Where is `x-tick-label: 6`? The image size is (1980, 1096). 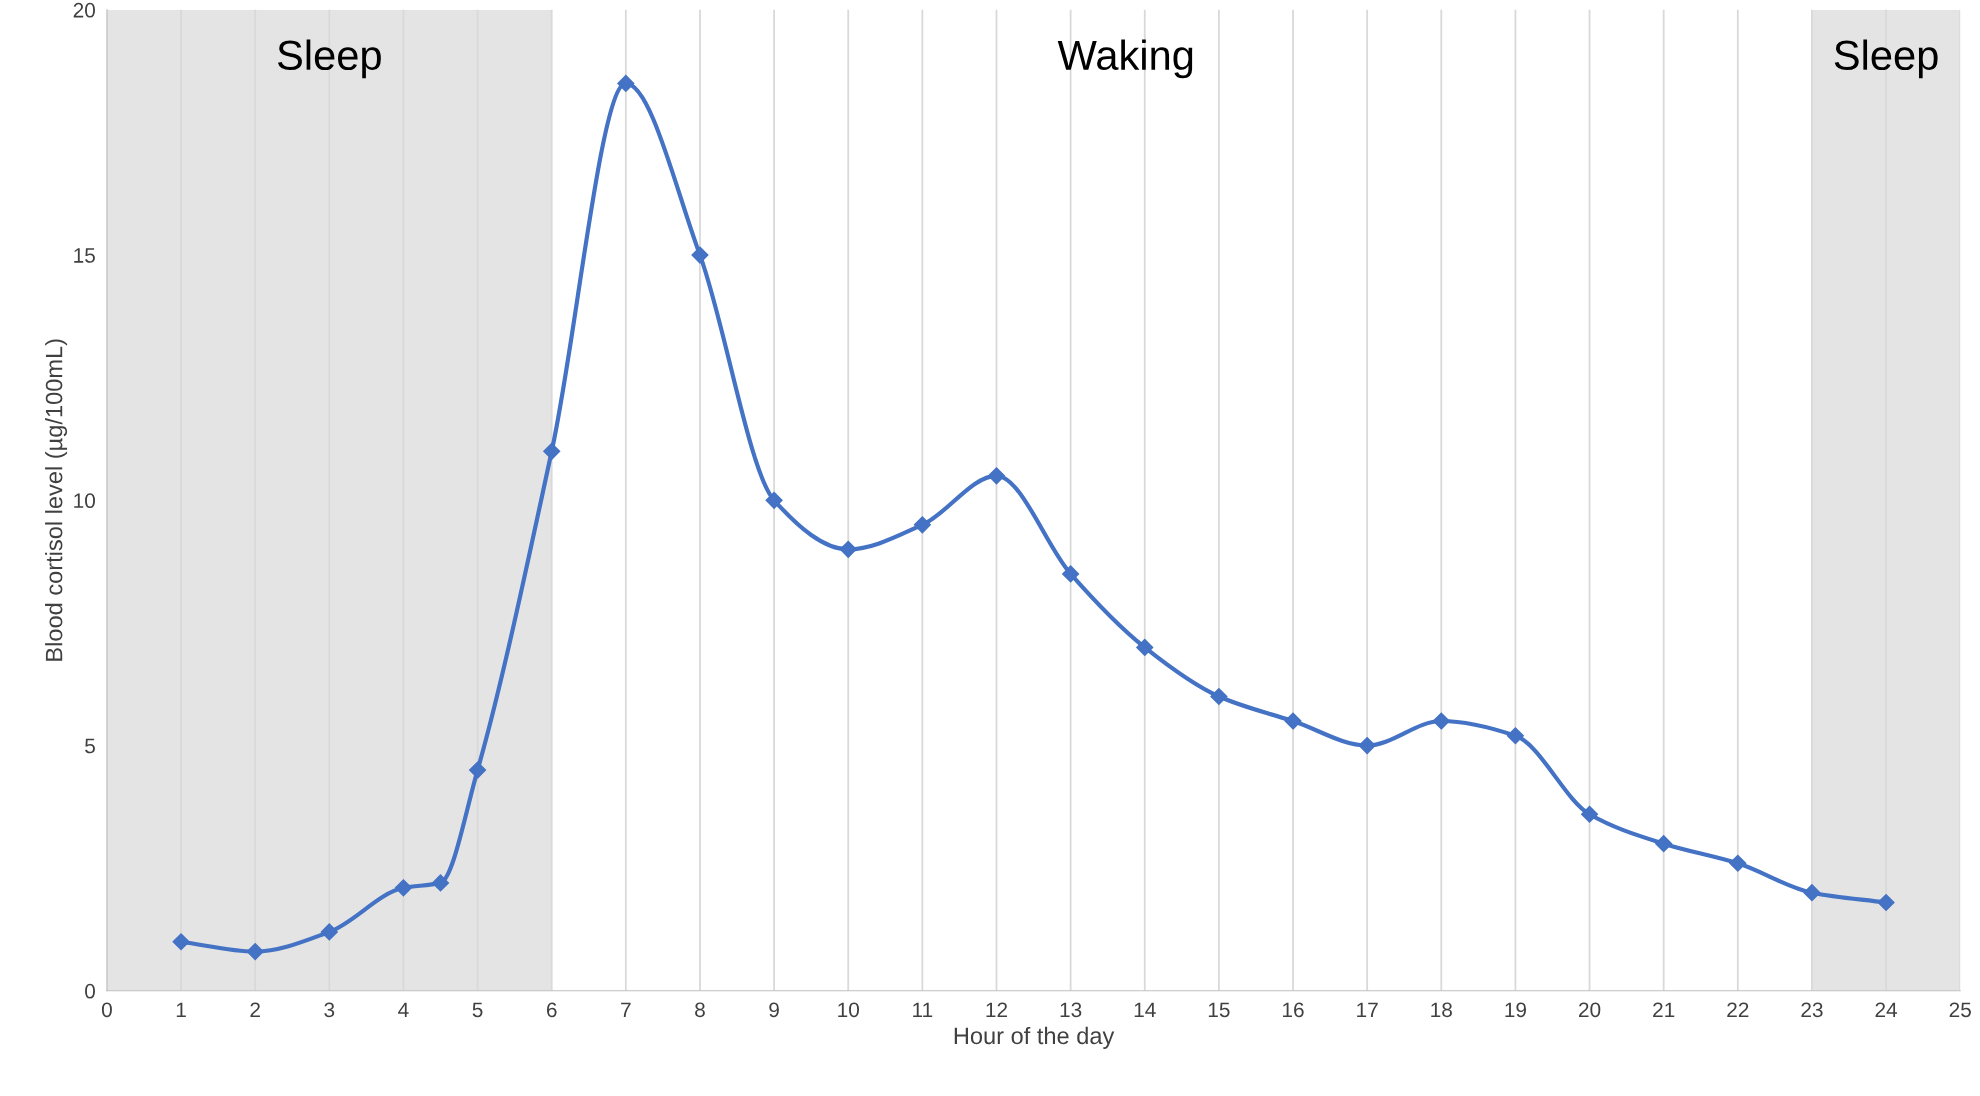 x-tick-label: 6 is located at coordinates (551, 1010).